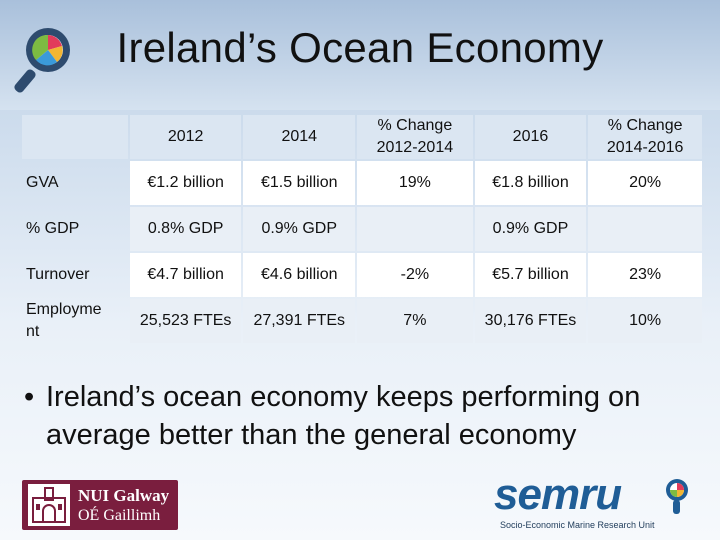 This screenshot has height=540, width=720. What do you see at coordinates (530, 183) in the screenshot?
I see `table-cell: €1.8 billion` at bounding box center [530, 183].